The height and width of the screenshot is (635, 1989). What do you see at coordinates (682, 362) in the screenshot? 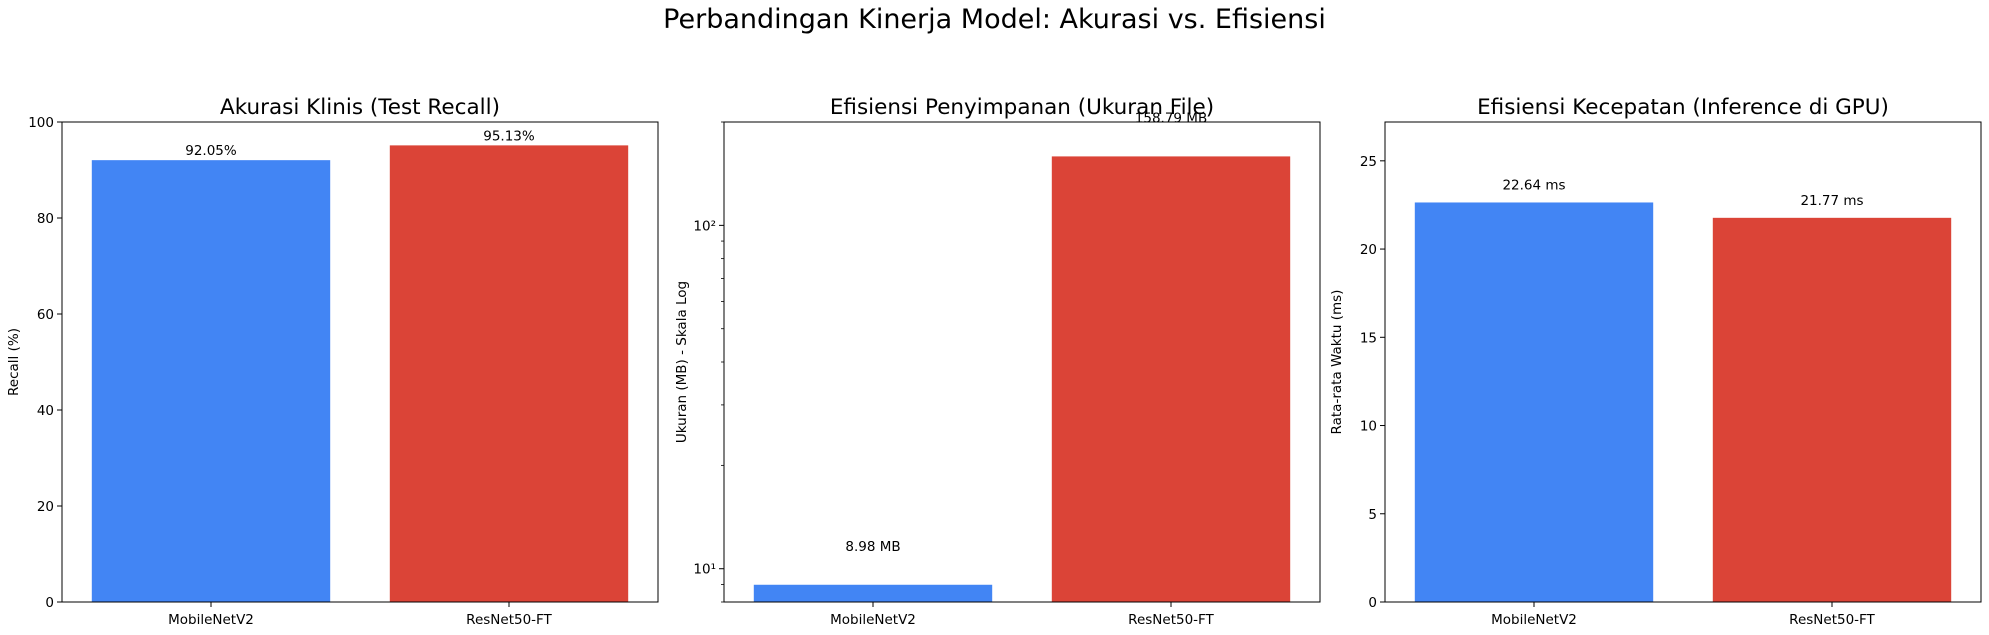
I see `y-axis-label: Ukuran (MB) - Skala Log` at bounding box center [682, 362].